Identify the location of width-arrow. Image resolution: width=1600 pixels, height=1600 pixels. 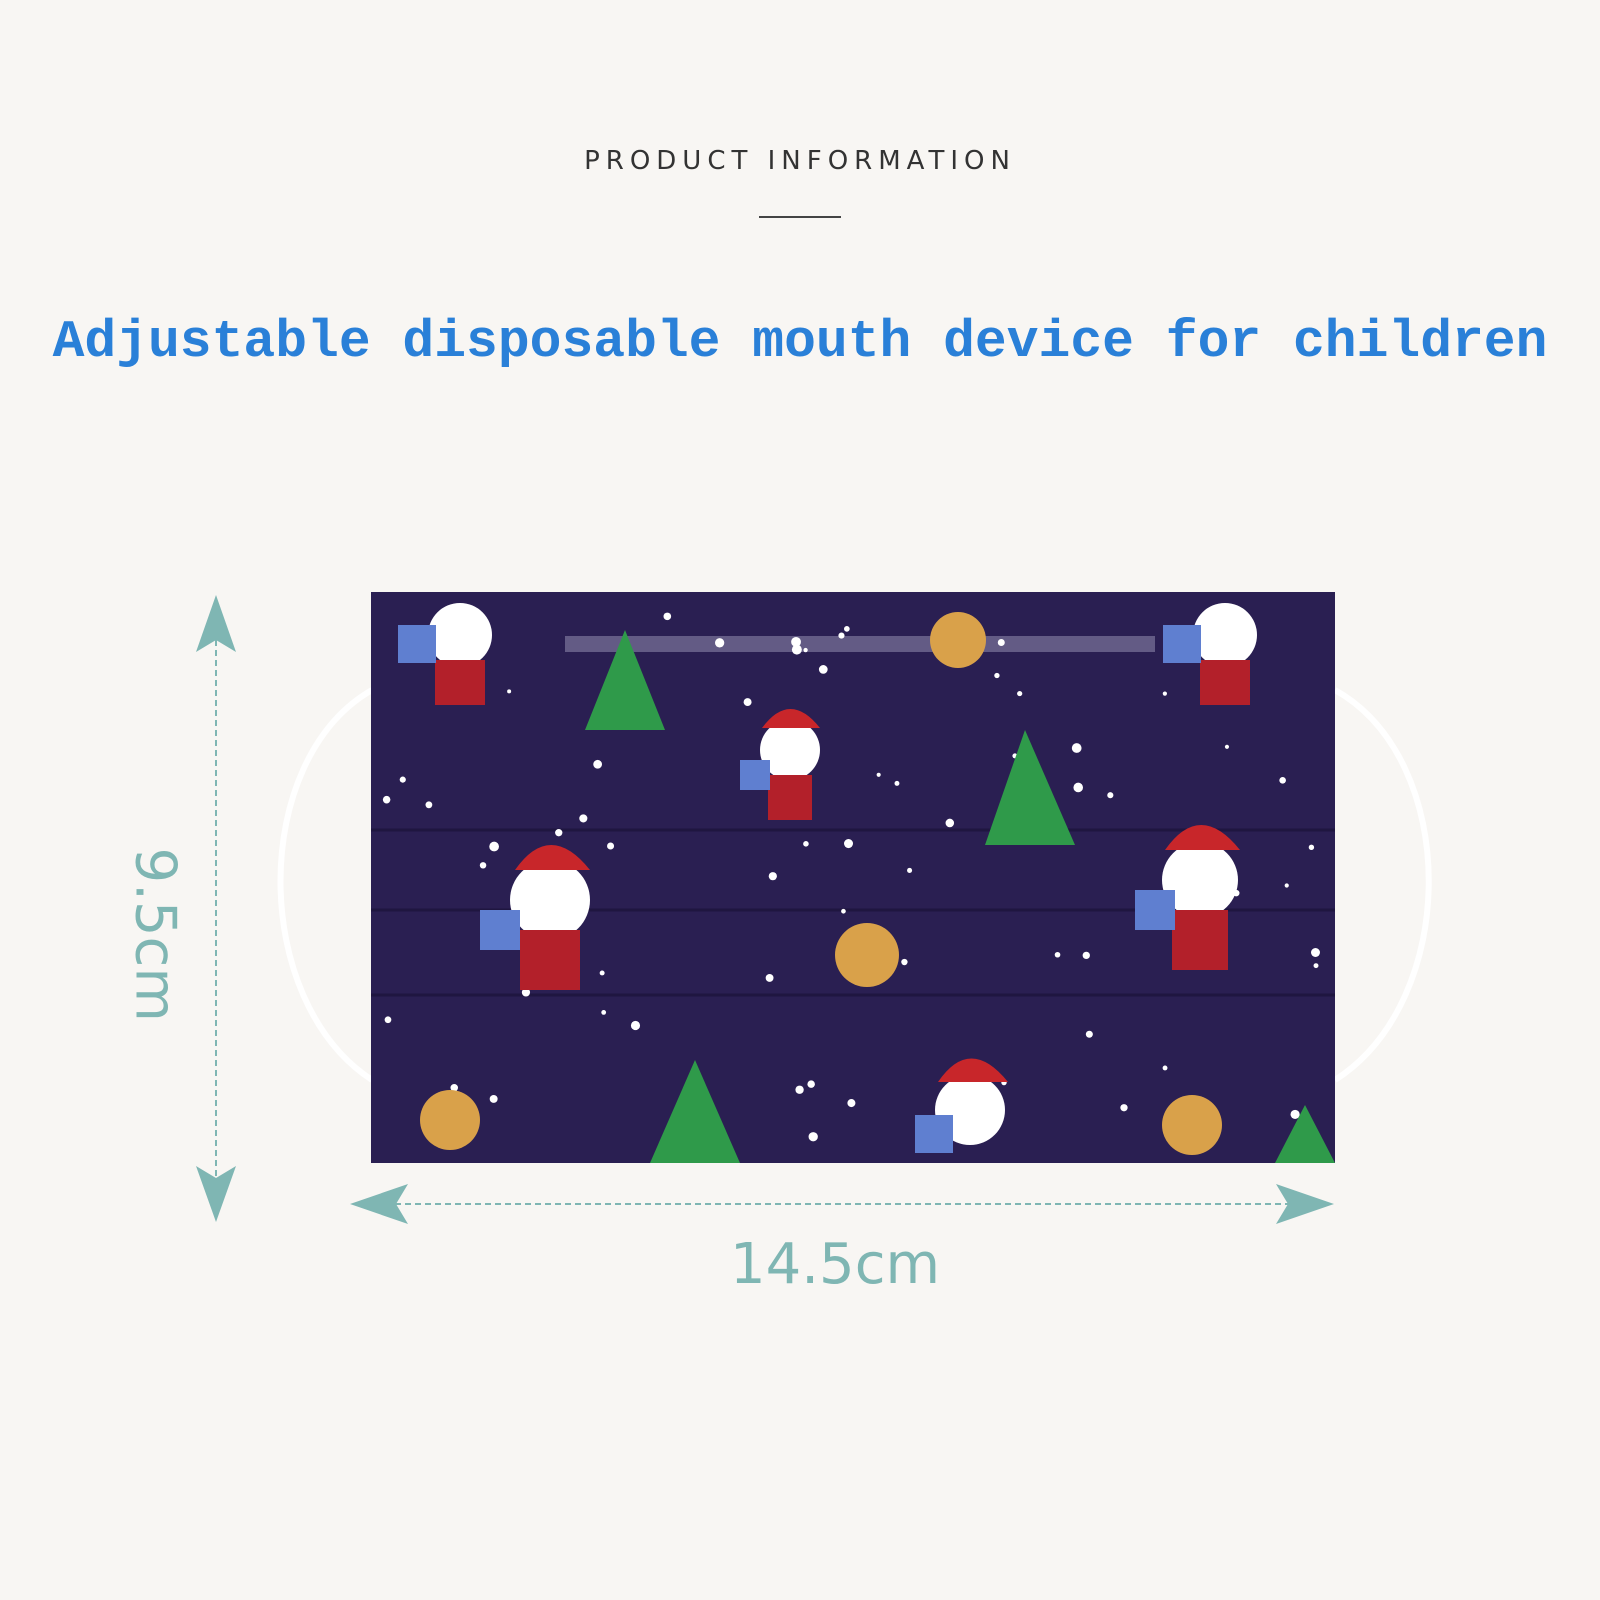
(842, 1204).